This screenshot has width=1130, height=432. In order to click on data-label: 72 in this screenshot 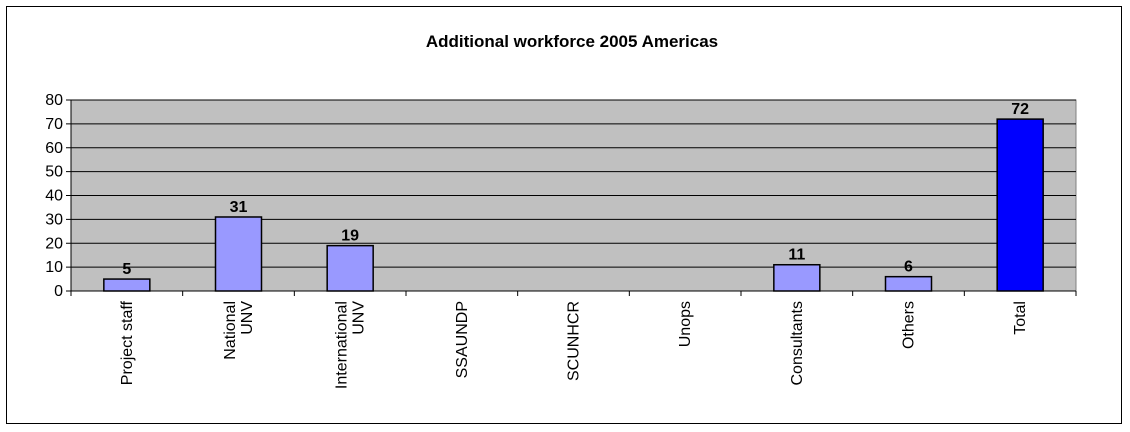, I will do `click(1020, 109)`.